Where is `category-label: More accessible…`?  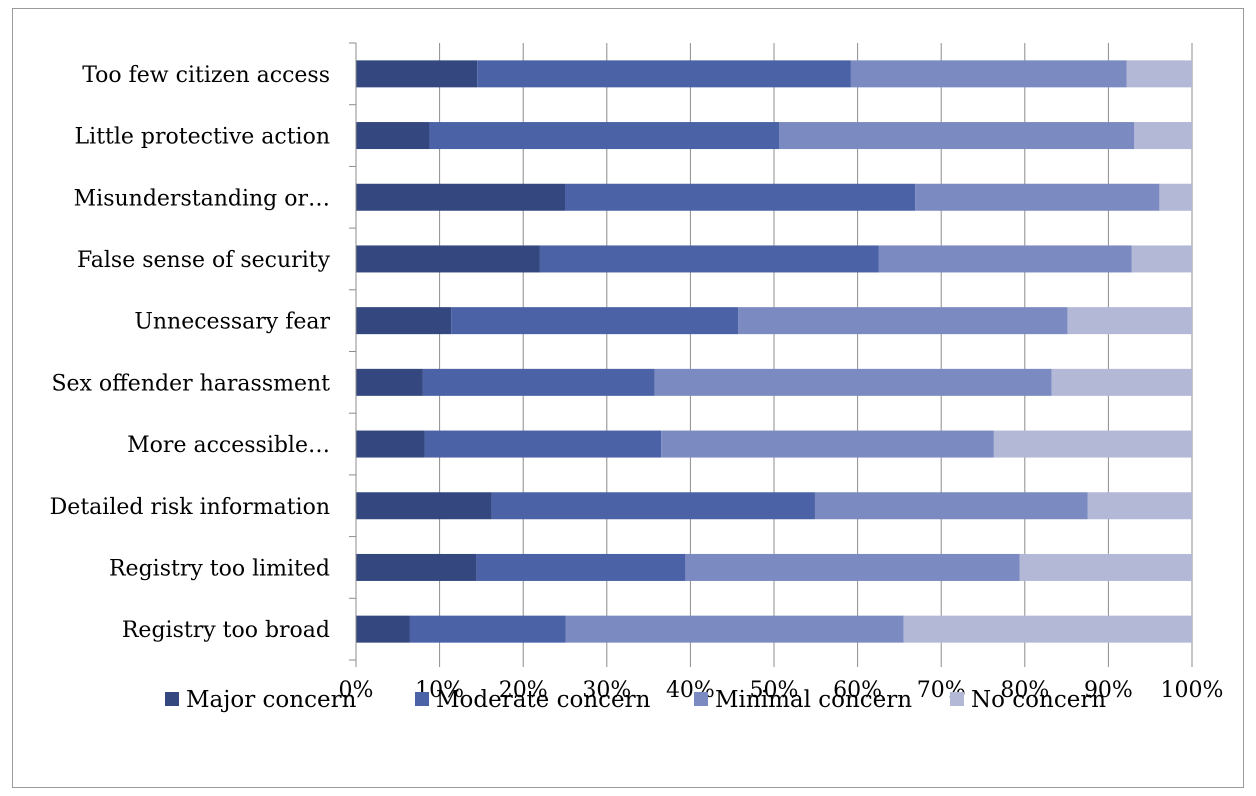 category-label: More accessible… is located at coordinates (228, 445).